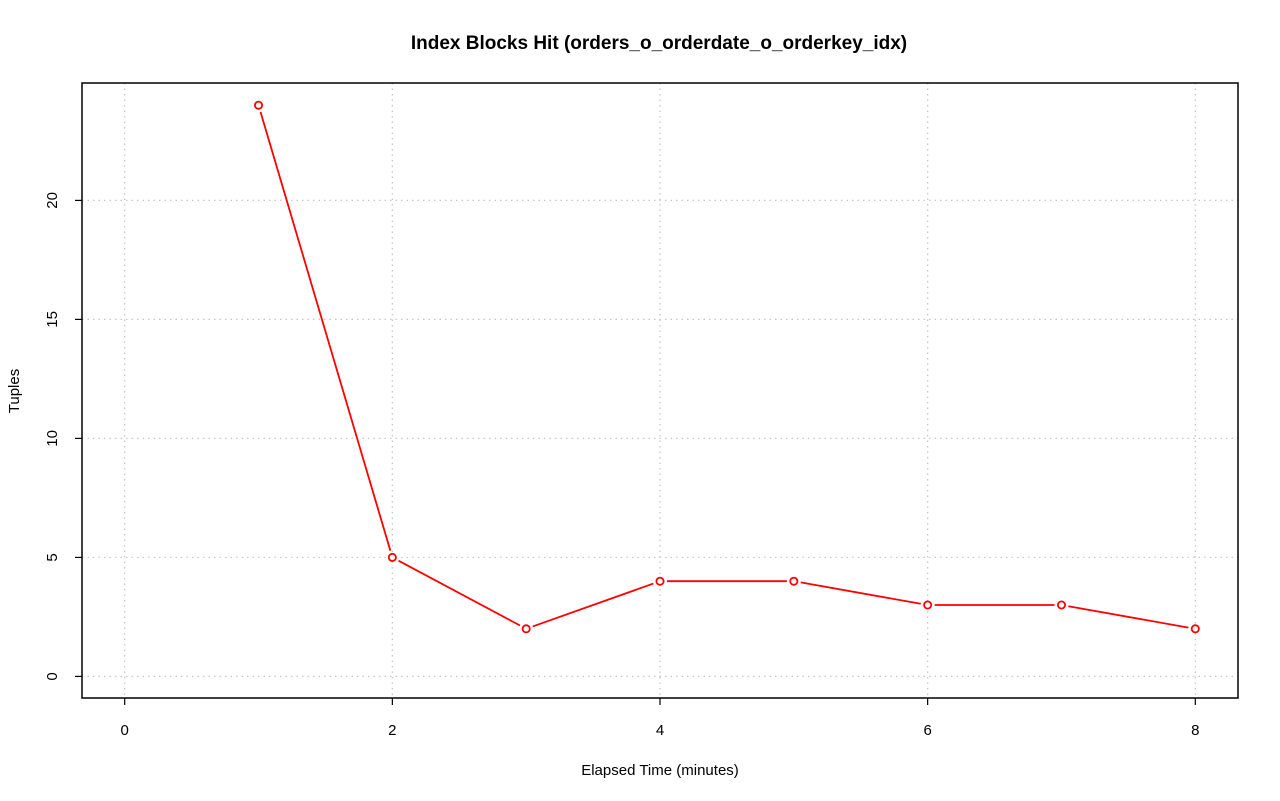  Describe the element at coordinates (660, 718) in the screenshot. I see `x-axis: 0 2 4 6 8` at that location.